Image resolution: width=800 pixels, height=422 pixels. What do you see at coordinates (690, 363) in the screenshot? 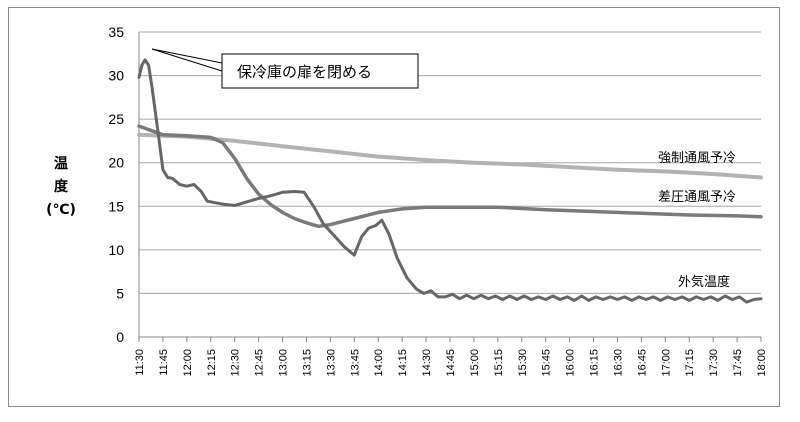
I see `x-tick-label: 17:15` at bounding box center [690, 363].